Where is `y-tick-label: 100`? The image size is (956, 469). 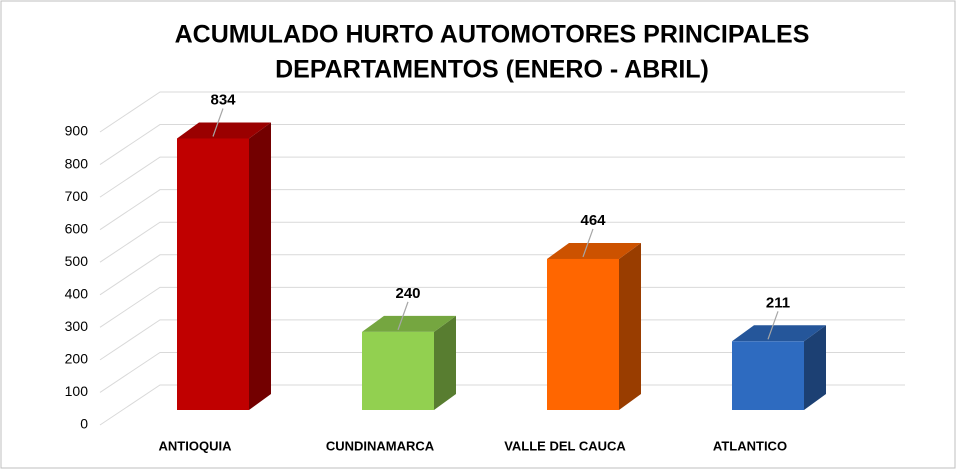
y-tick-label: 100 is located at coordinates (77, 391).